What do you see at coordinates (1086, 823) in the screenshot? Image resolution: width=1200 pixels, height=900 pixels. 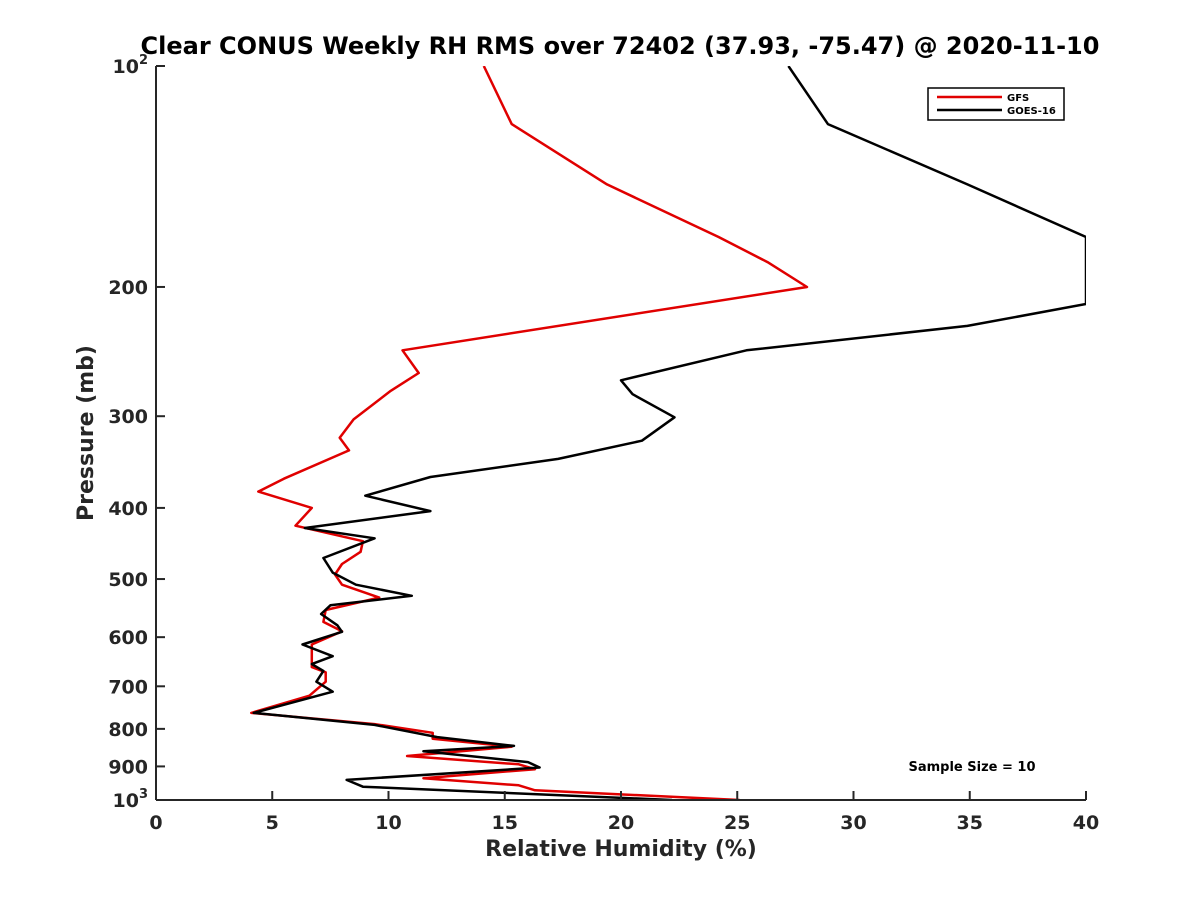 I see `x-tick-label: 40` at bounding box center [1086, 823].